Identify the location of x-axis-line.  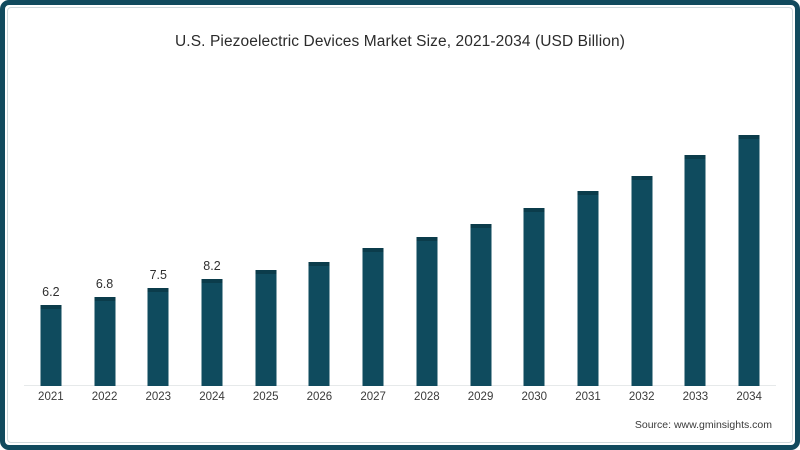
(400, 385).